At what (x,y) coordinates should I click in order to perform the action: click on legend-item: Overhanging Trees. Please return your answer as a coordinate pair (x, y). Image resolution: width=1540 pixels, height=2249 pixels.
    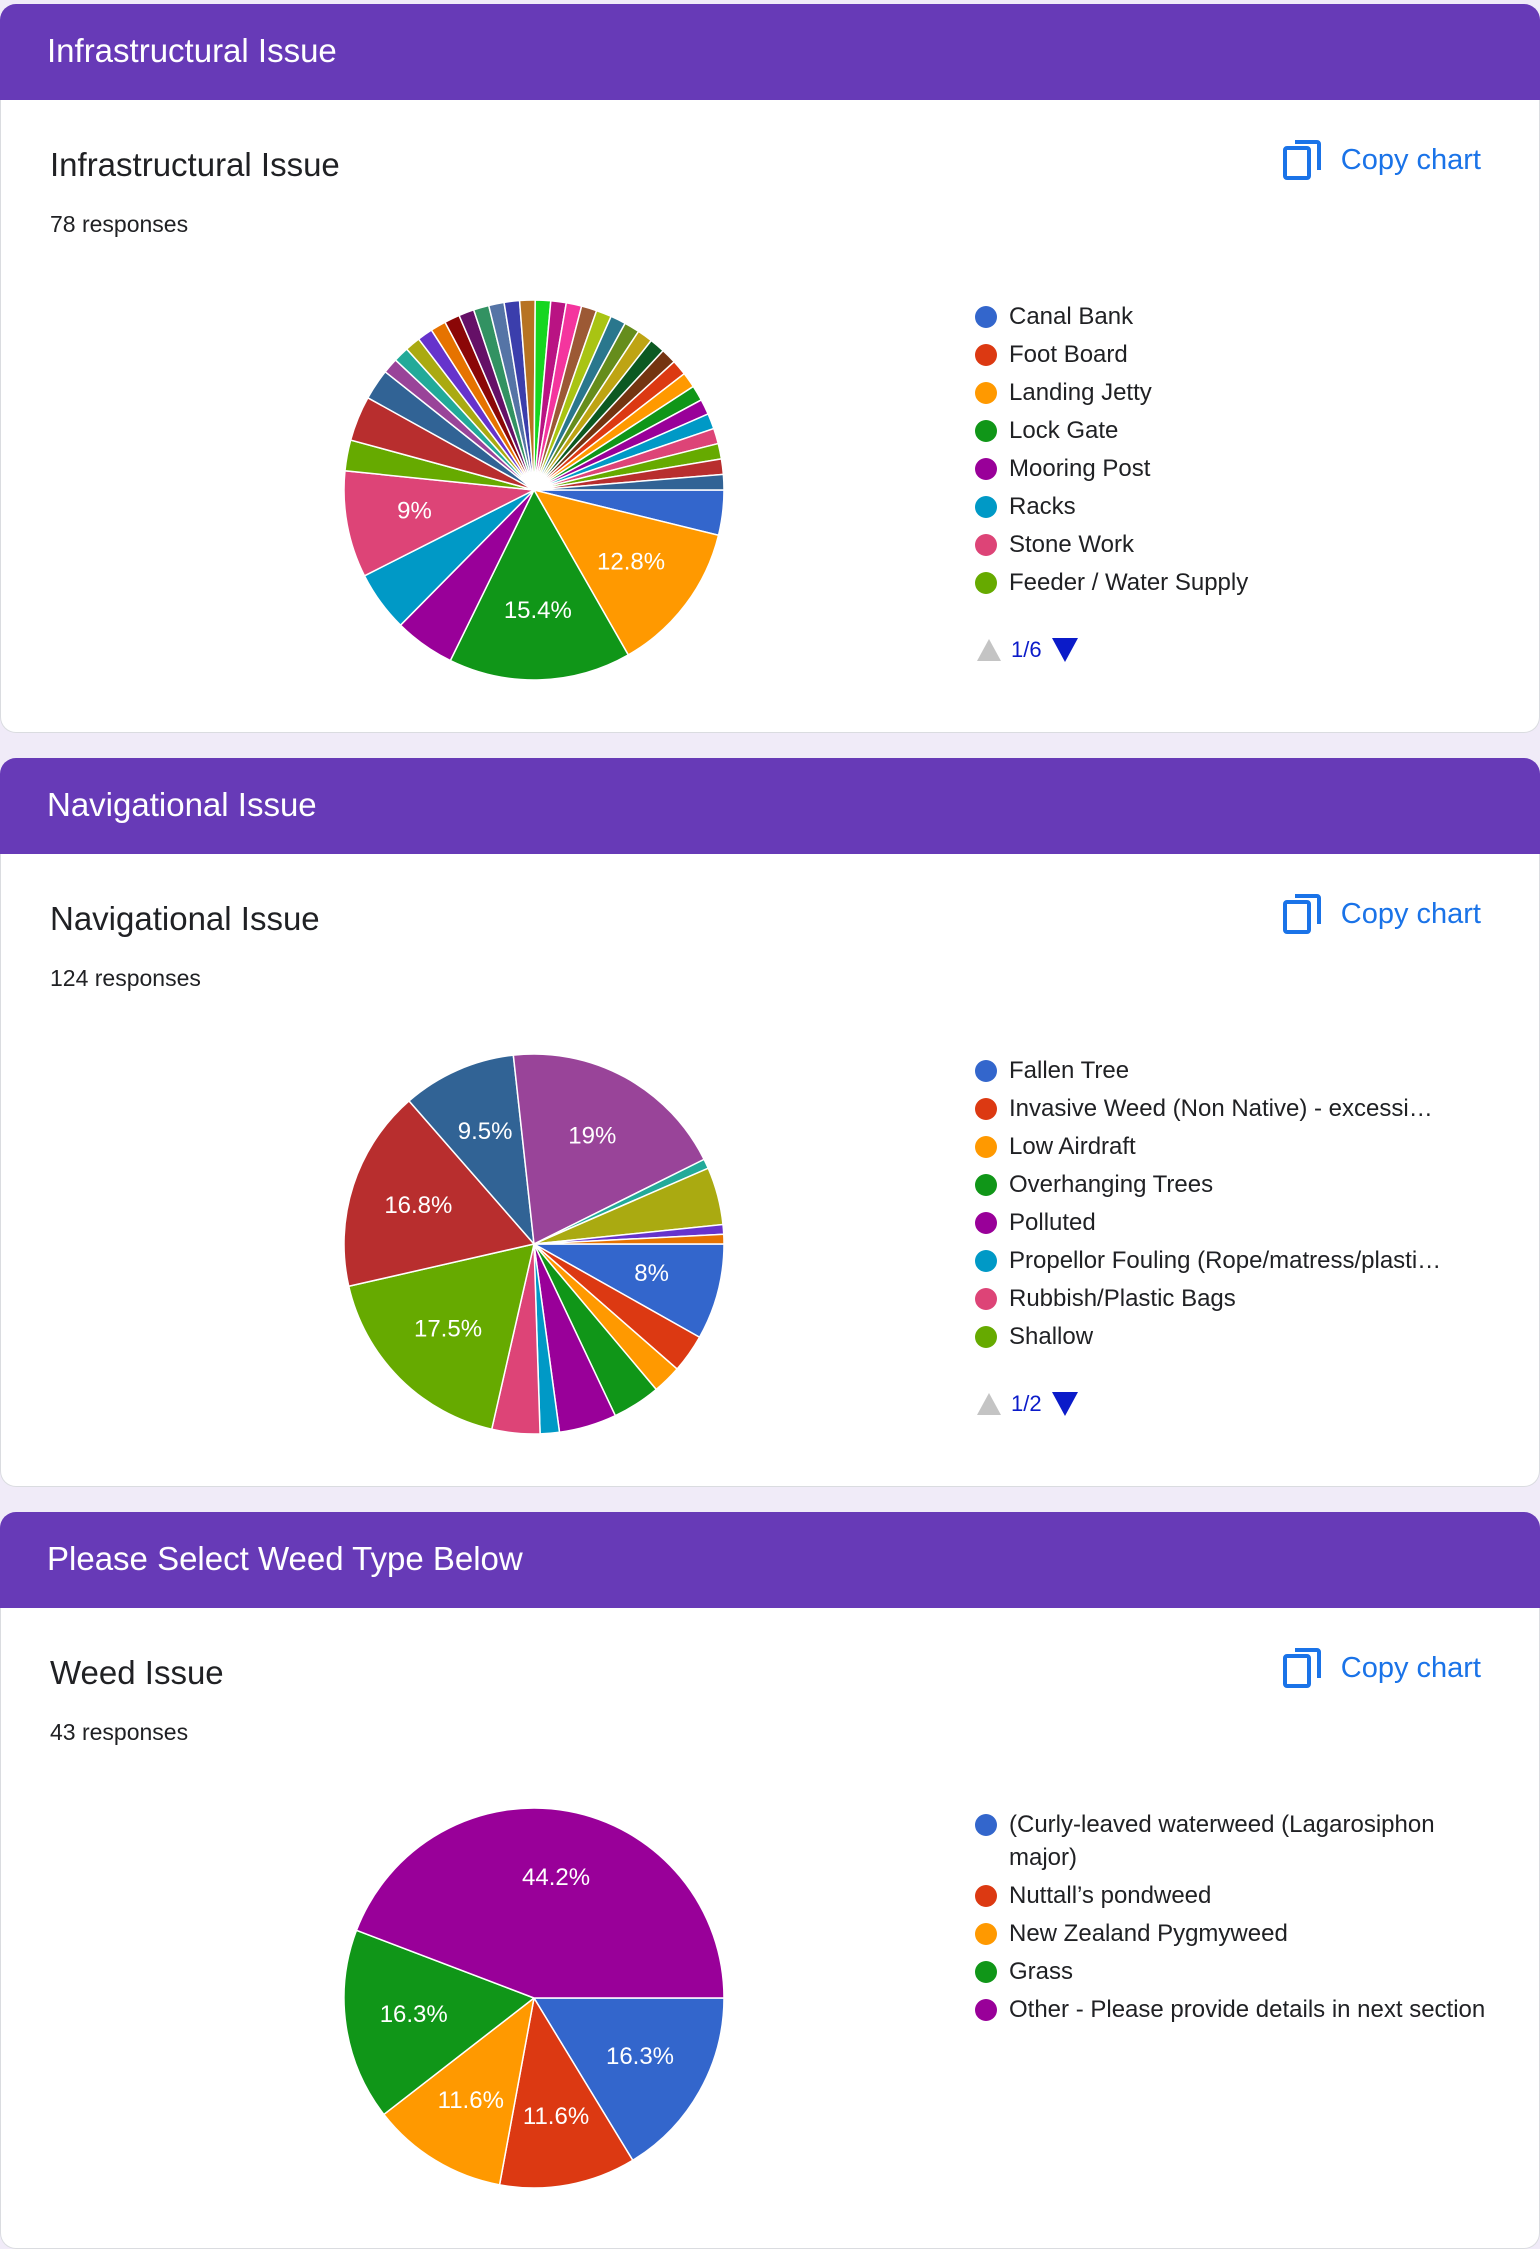
    Looking at the image, I should click on (1235, 1184).